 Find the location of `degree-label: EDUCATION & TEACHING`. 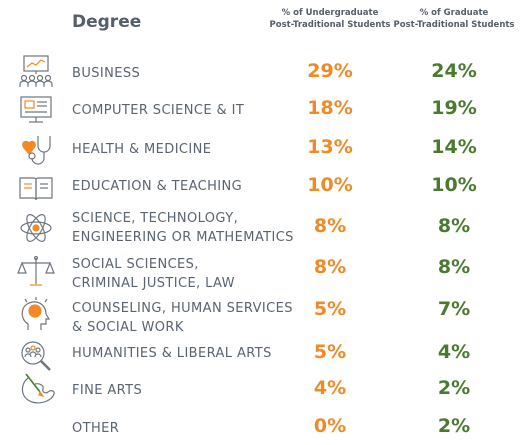

degree-label: EDUCATION & TEACHING is located at coordinates (157, 186).